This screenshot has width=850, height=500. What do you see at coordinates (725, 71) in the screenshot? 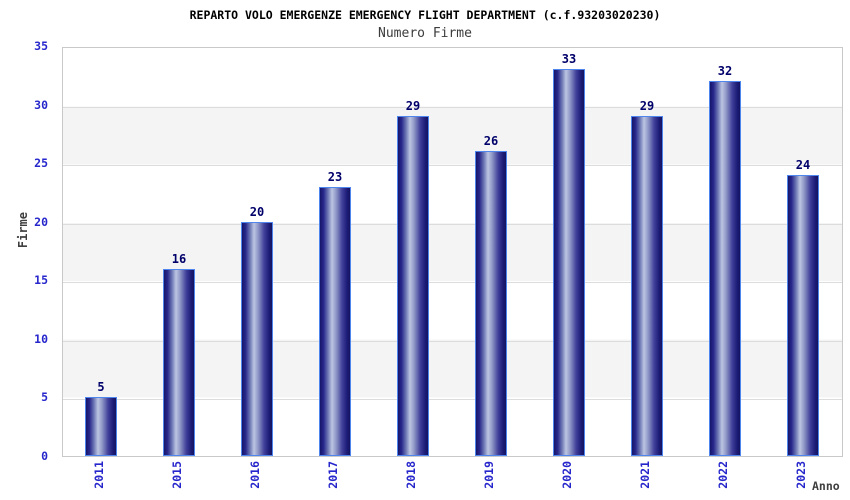
I see `bar-value-label: 32` at bounding box center [725, 71].